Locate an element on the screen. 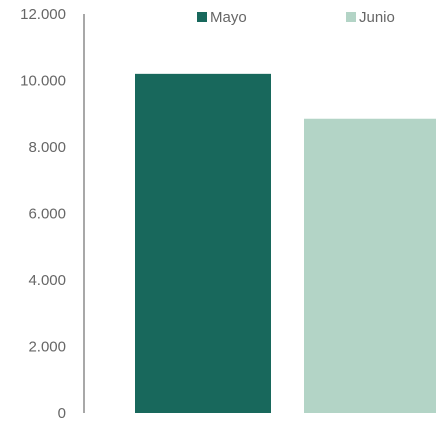 Image resolution: width=436 pixels, height=421 pixels. y-tick-label: 8.000 is located at coordinates (47, 147).